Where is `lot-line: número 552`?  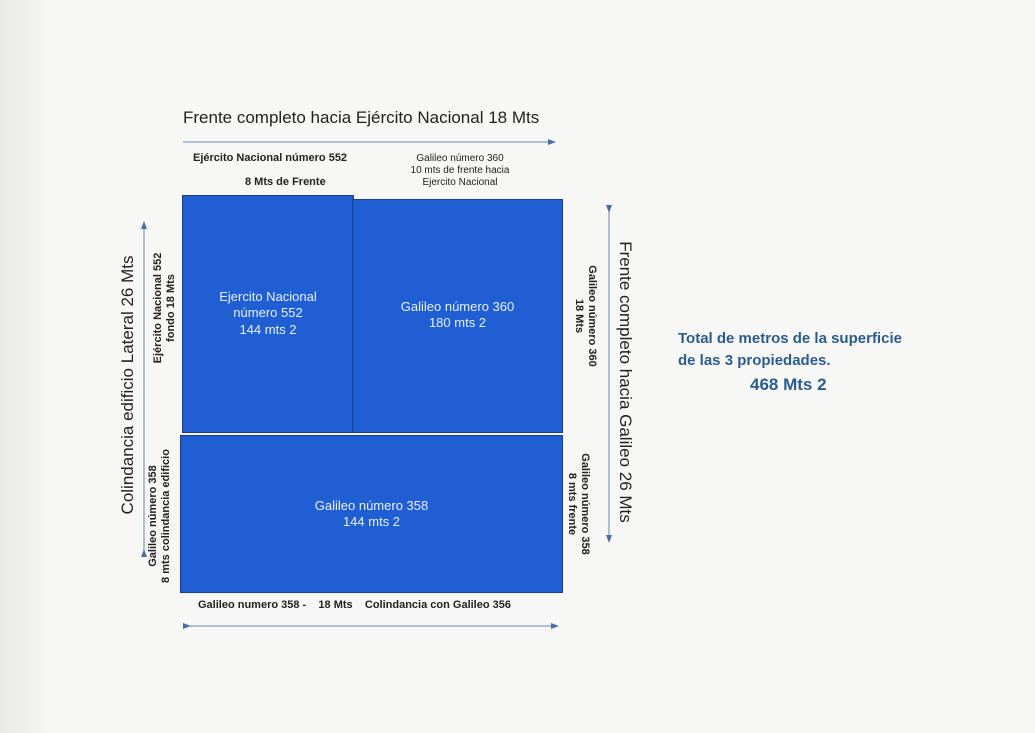 lot-line: número 552 is located at coordinates (268, 313).